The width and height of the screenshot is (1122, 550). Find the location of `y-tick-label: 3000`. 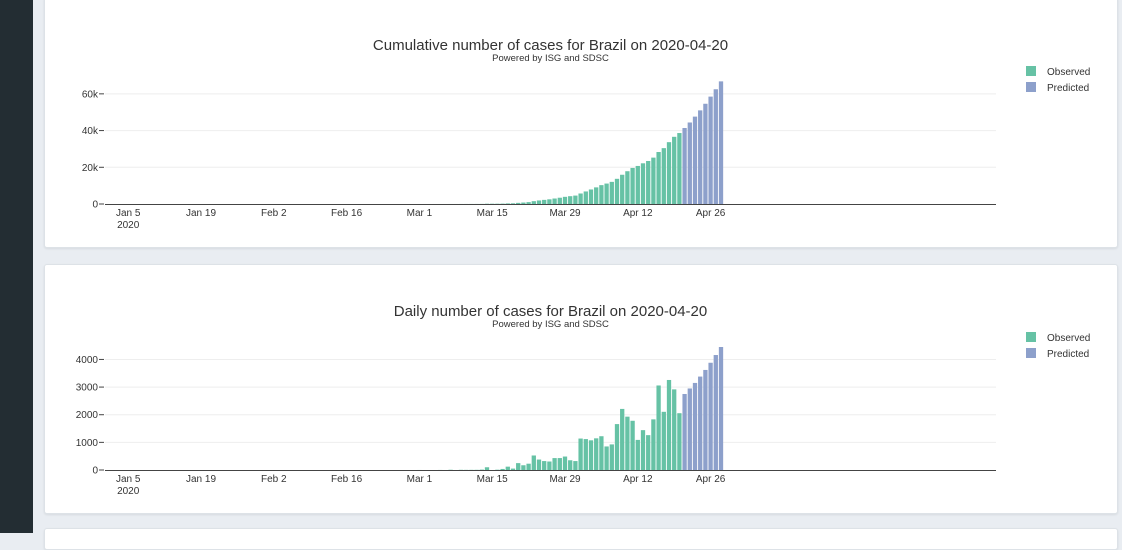

y-tick-label: 3000 is located at coordinates (87, 388).